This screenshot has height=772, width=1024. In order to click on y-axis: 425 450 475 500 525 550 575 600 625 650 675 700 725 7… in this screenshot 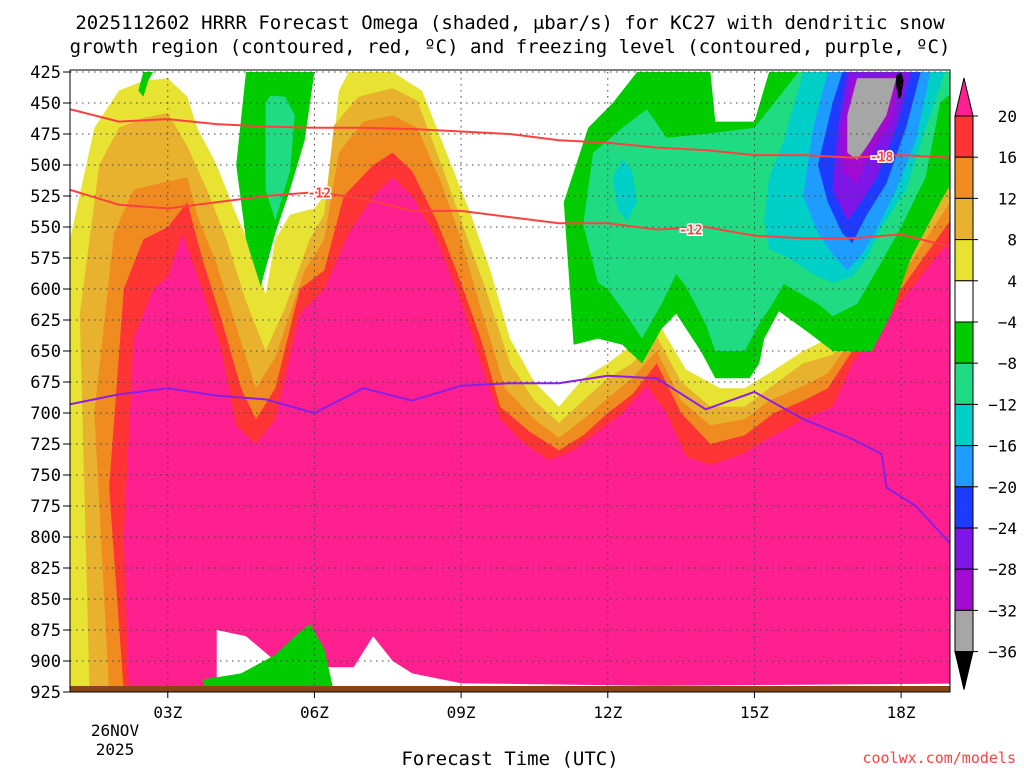, I will do `click(50, 383)`.